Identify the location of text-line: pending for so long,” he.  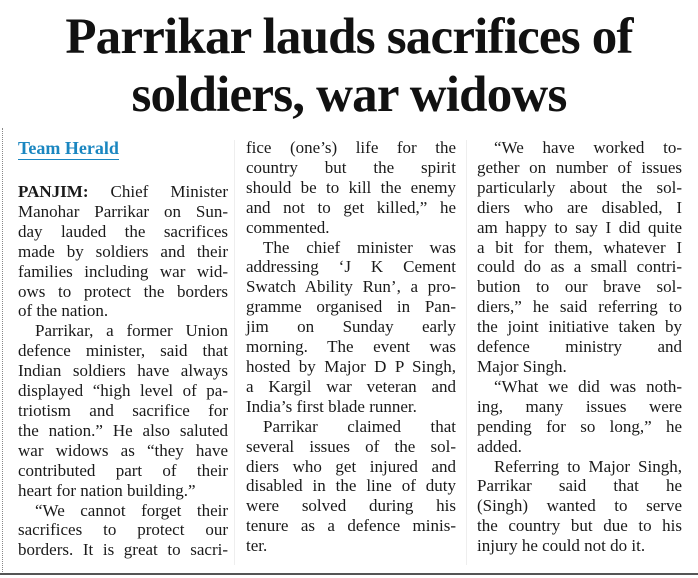
(579, 426).